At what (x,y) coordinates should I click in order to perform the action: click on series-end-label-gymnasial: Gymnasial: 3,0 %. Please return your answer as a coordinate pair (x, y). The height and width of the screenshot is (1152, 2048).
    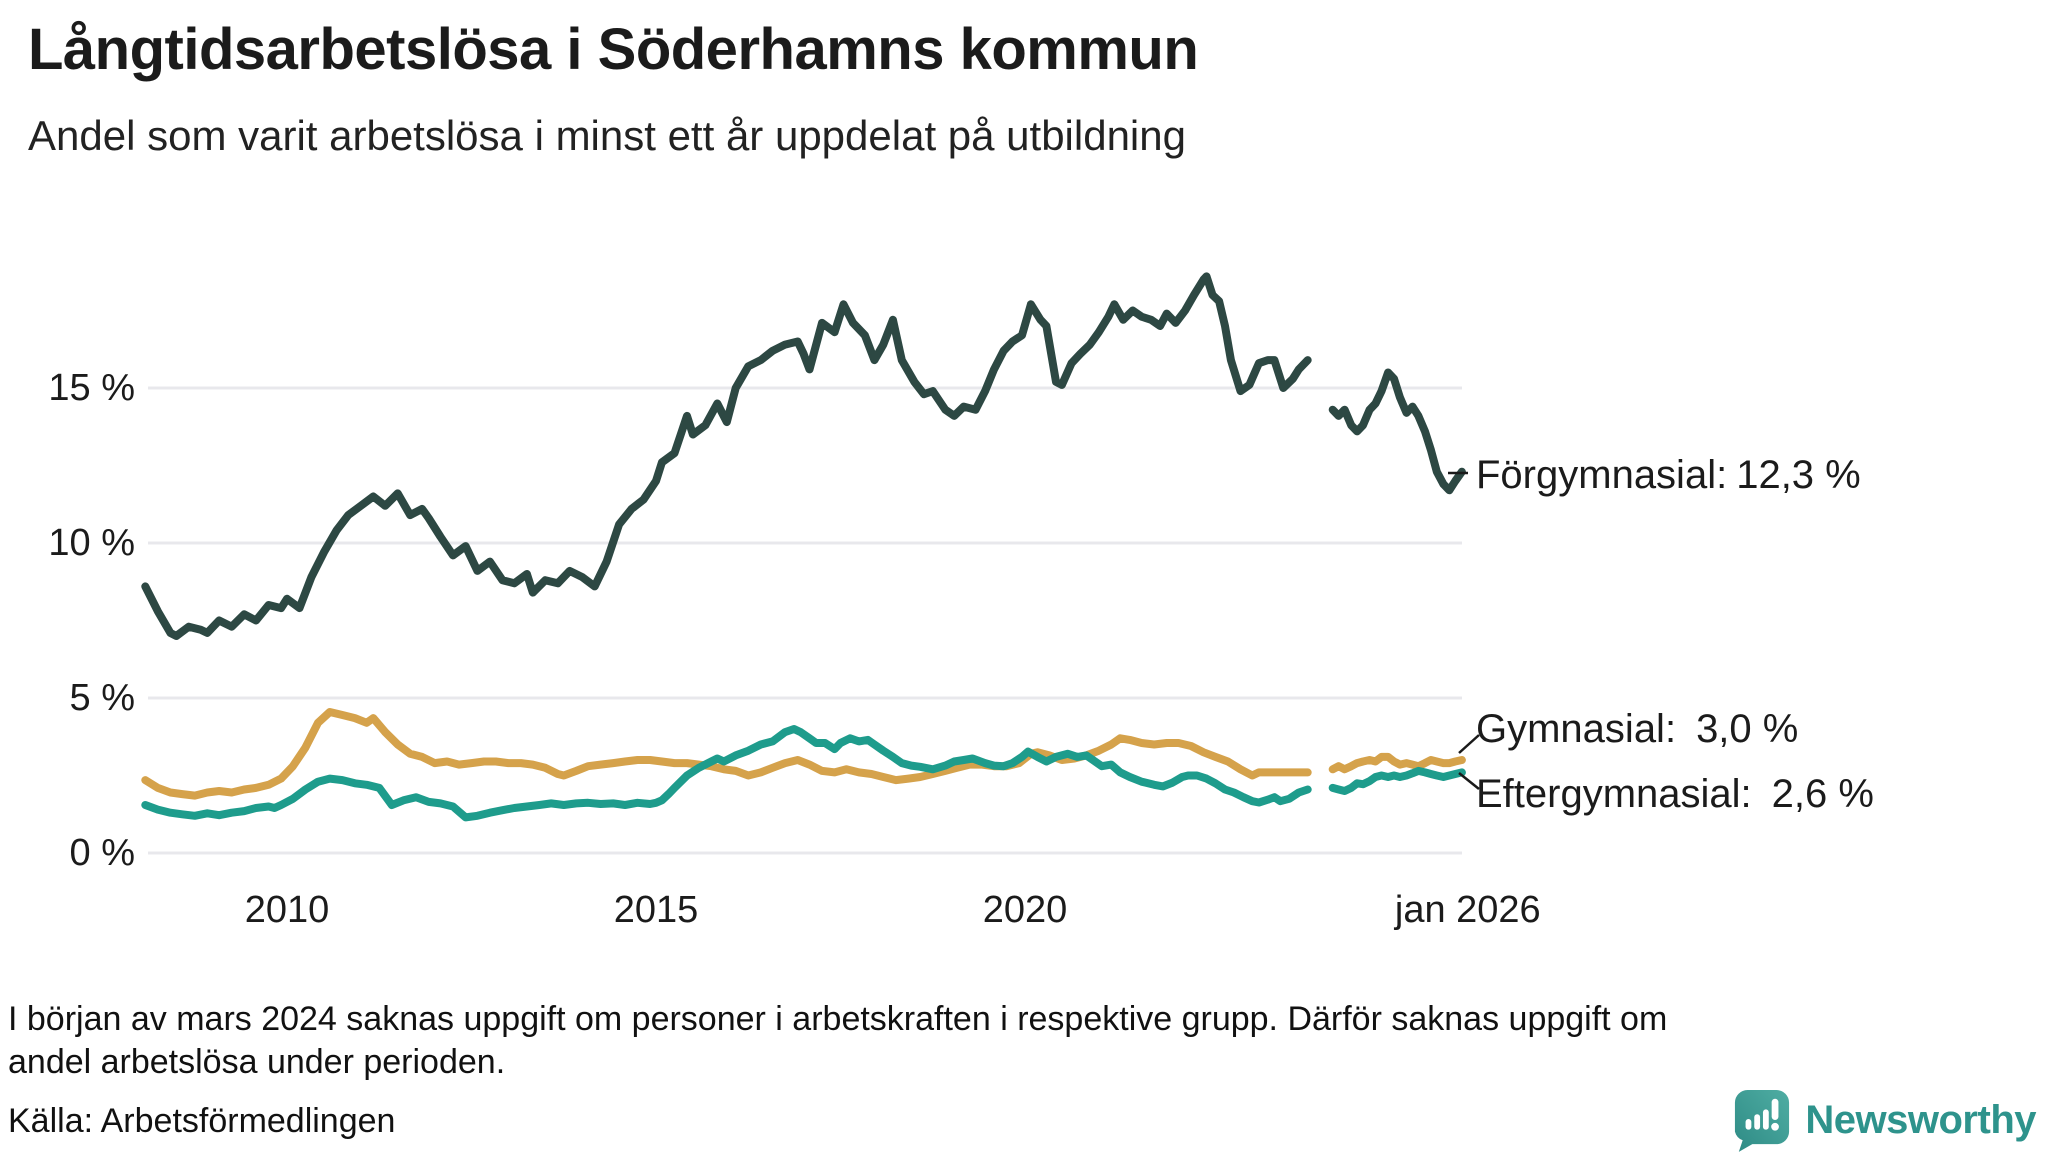
    Looking at the image, I should click on (1637, 729).